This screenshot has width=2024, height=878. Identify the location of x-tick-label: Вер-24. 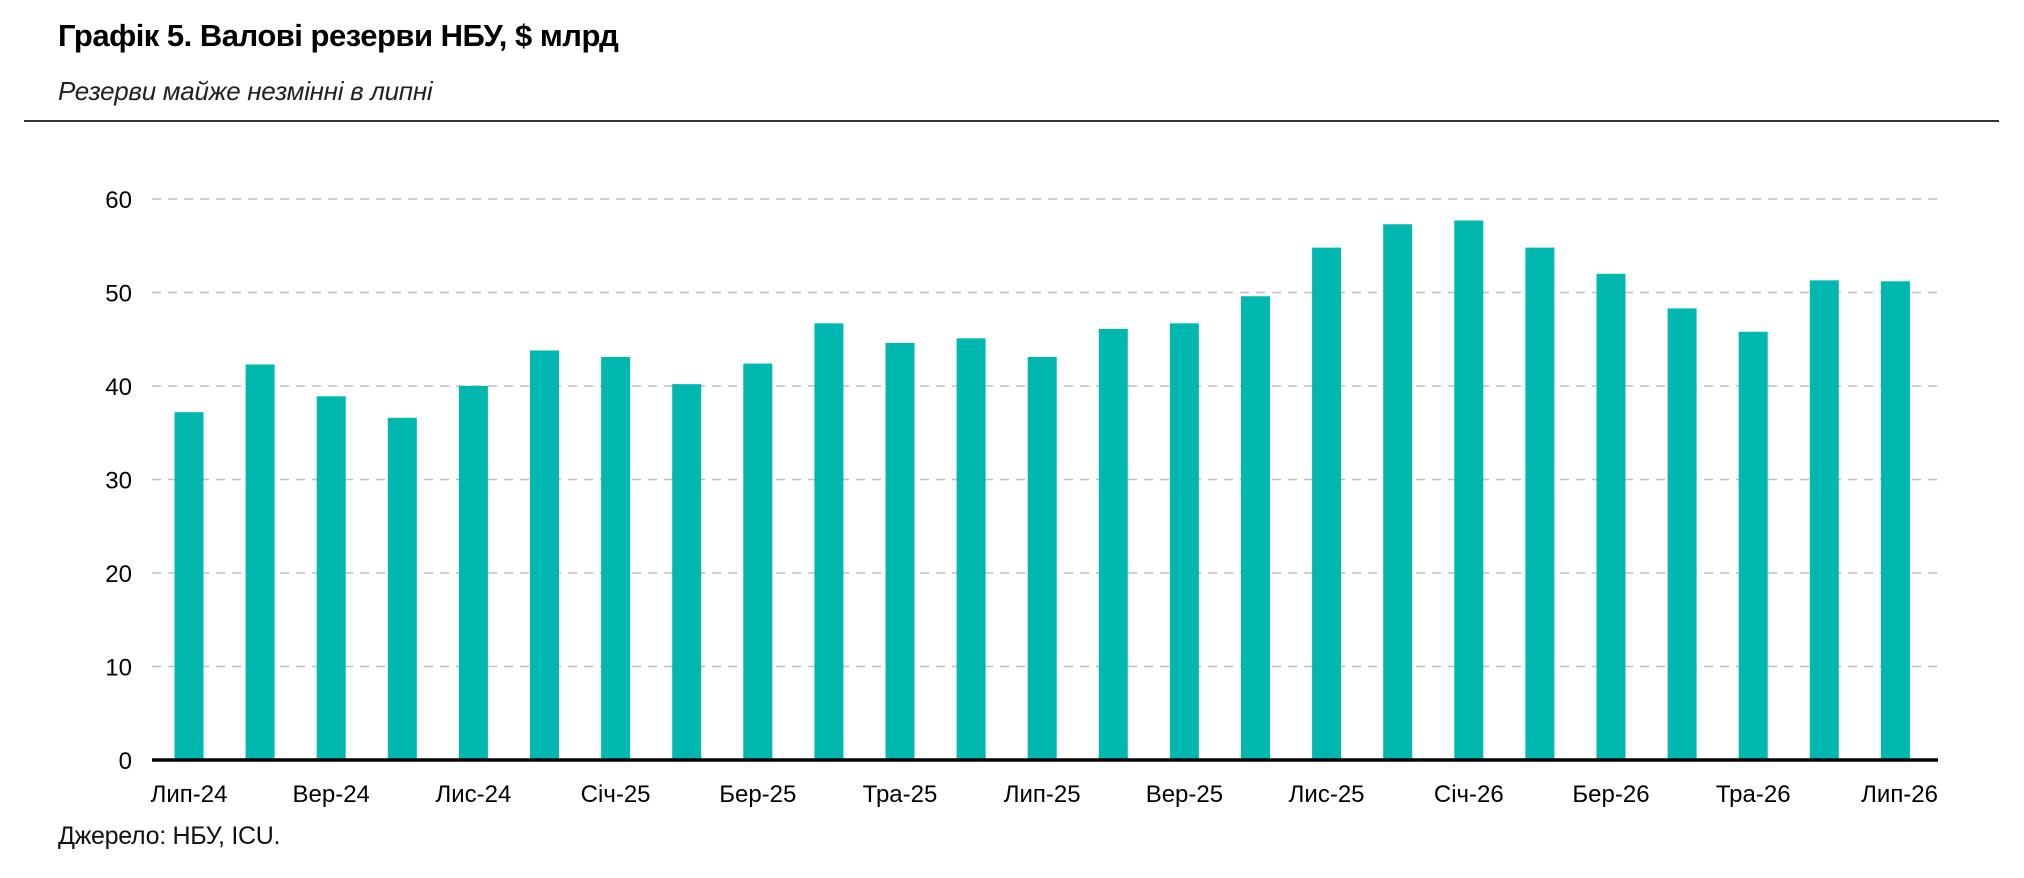
(331, 794).